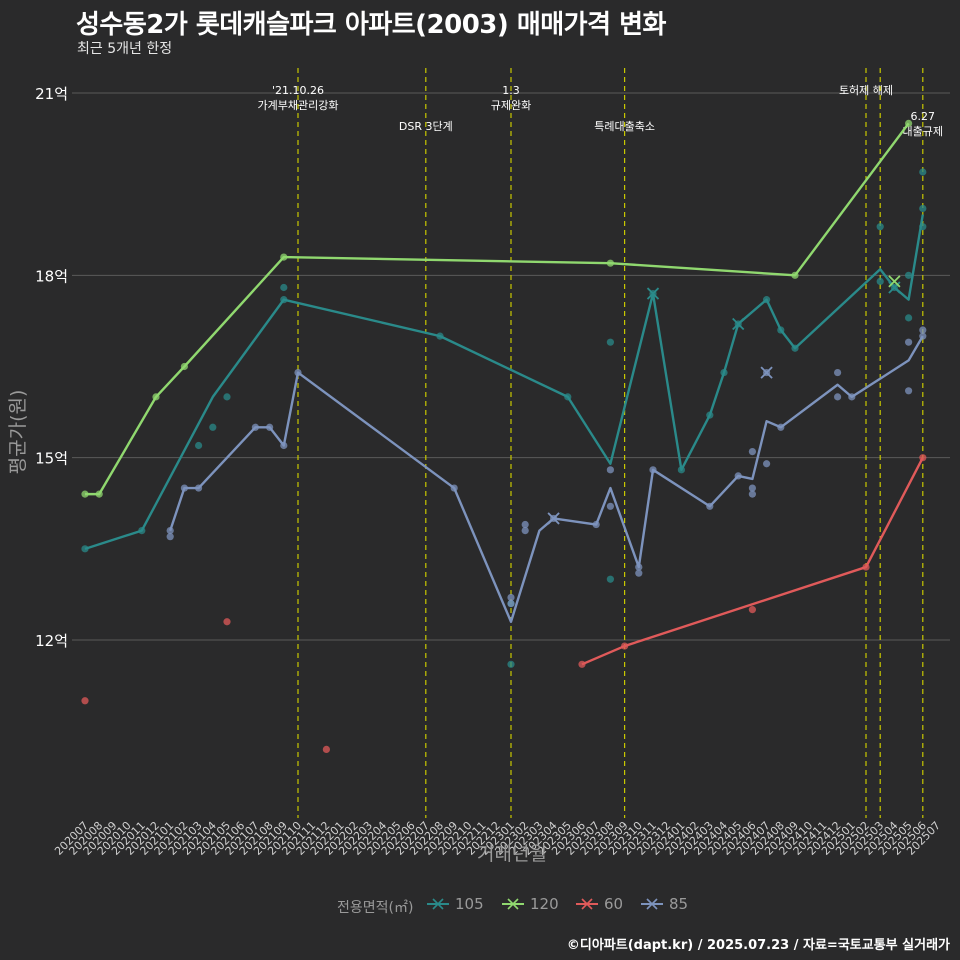 The width and height of the screenshot is (960, 960). What do you see at coordinates (679, 904) in the screenshot?
I see `legend-label-85: 85` at bounding box center [679, 904].